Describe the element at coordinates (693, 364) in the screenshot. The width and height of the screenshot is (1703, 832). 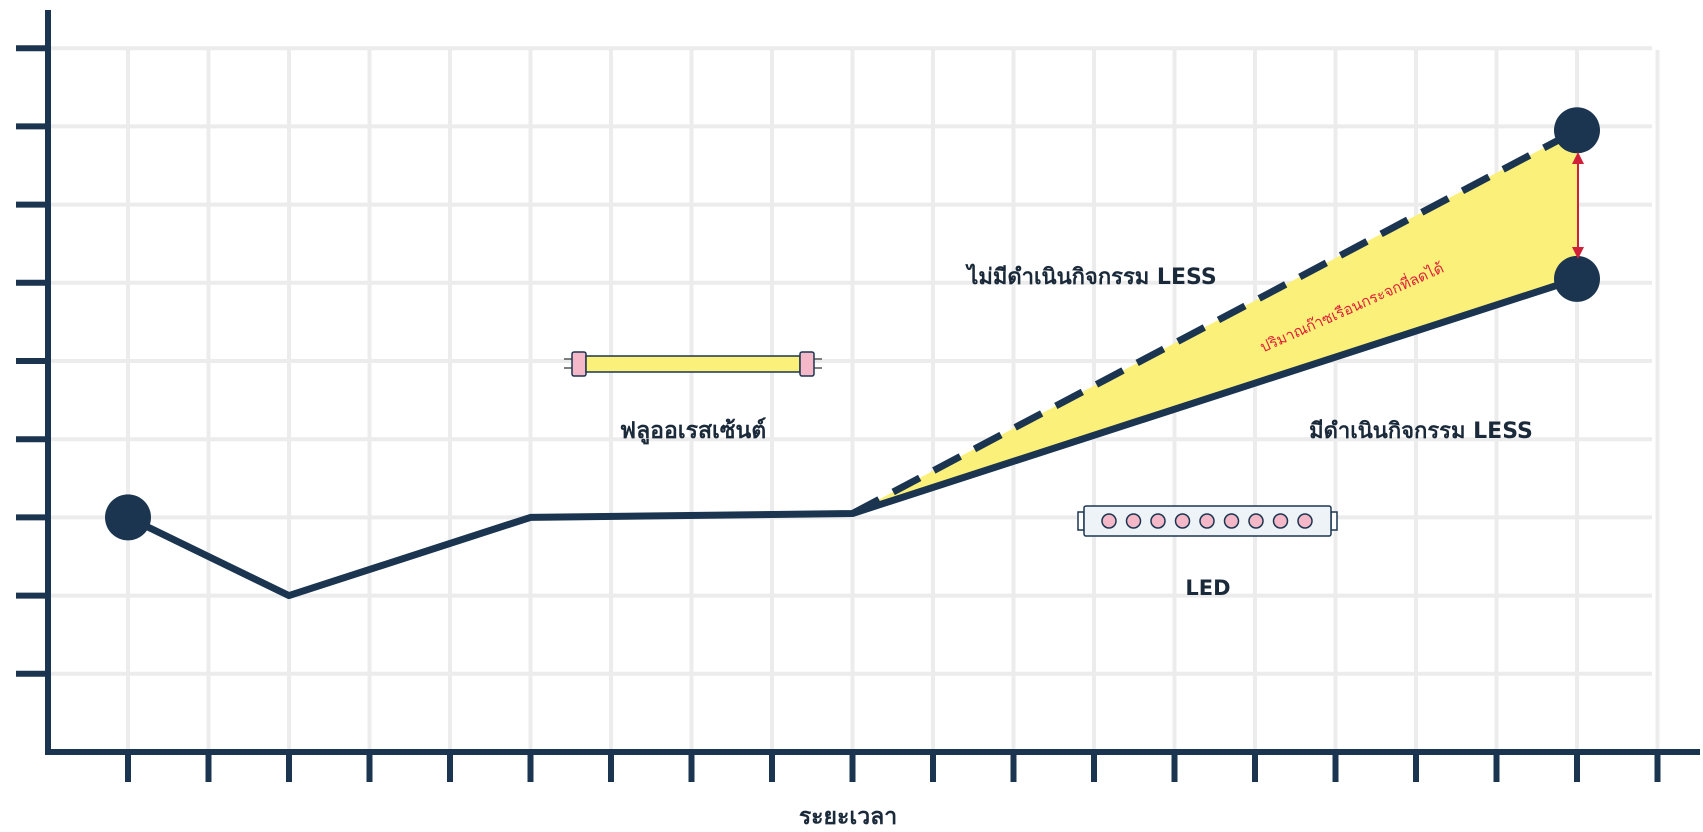
I see `fluorescent-tube-icon` at that location.